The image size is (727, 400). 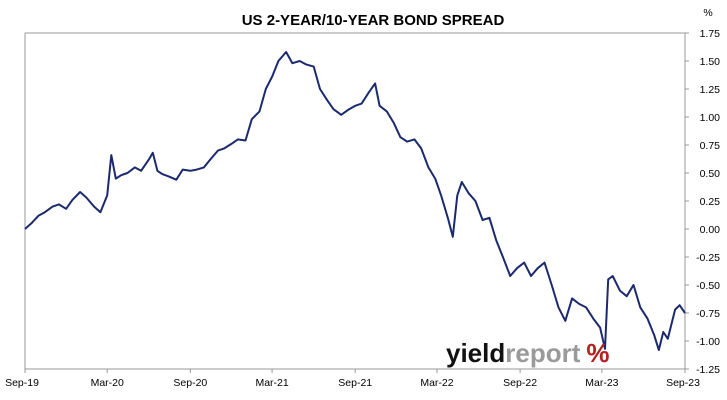 I want to click on svg-text: yieldreport%, so click(x=528, y=353).